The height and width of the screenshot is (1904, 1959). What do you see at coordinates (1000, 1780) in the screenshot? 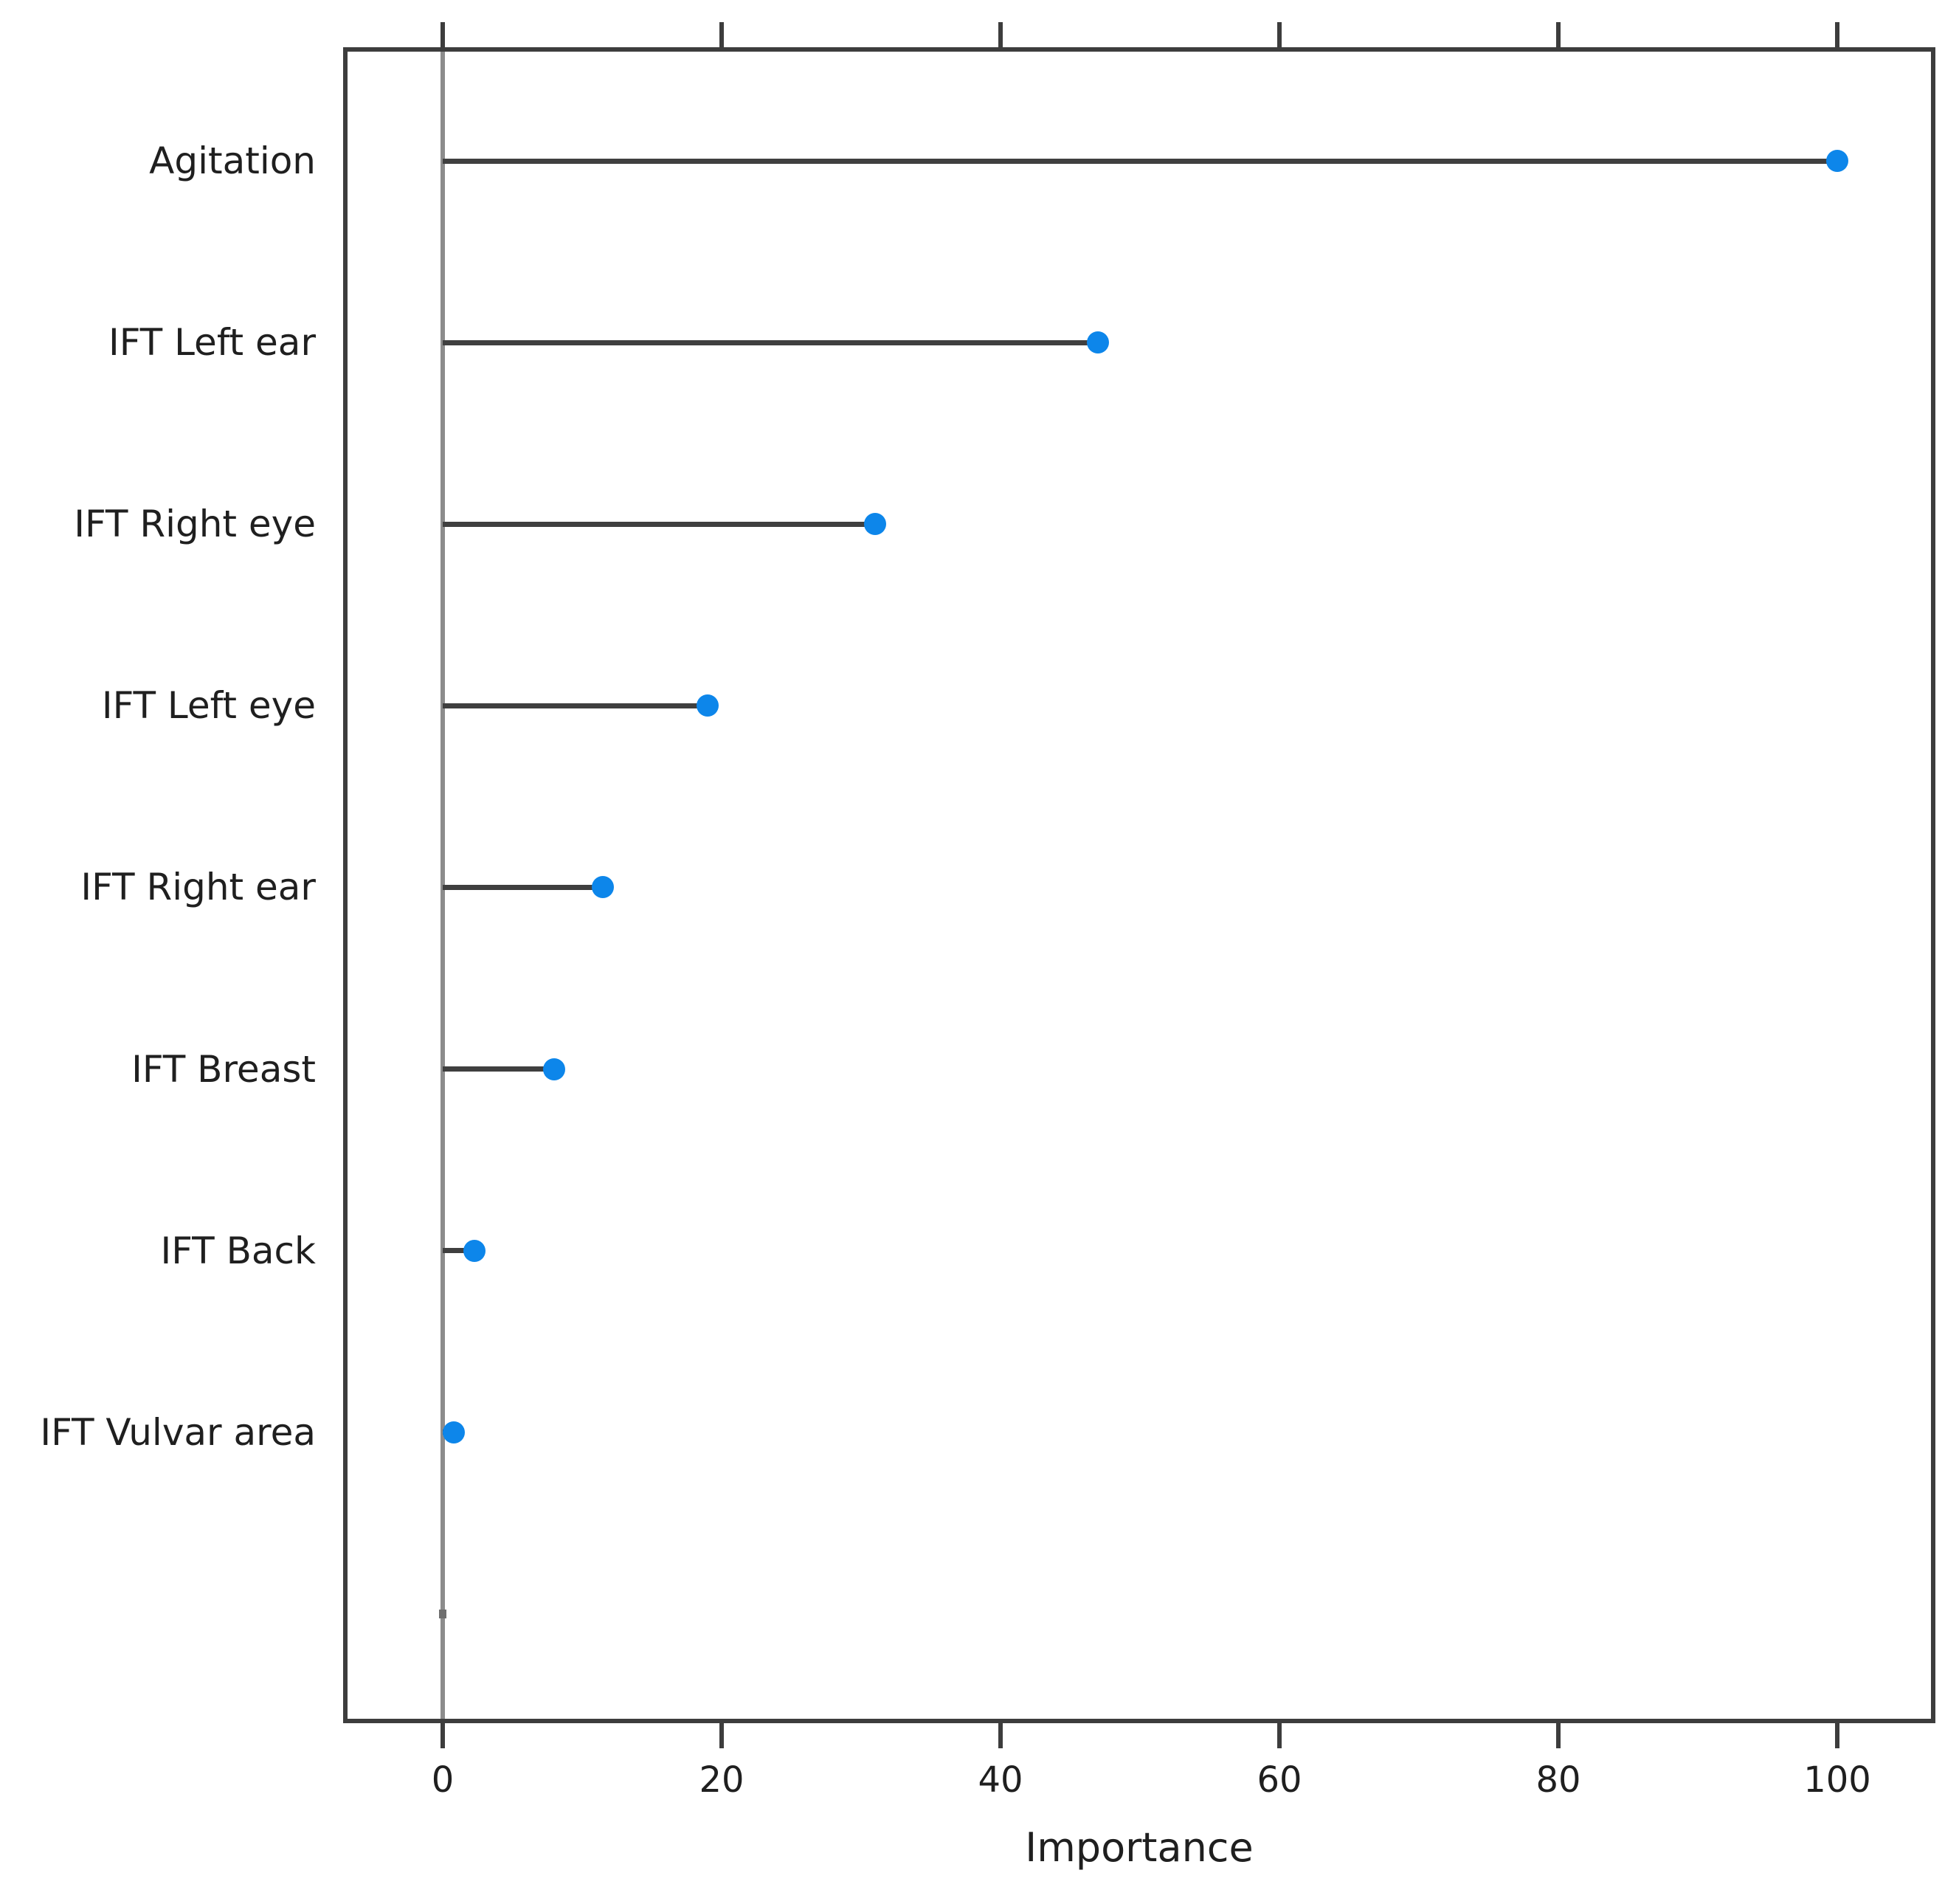
I see `x-tick-label: 40` at bounding box center [1000, 1780].